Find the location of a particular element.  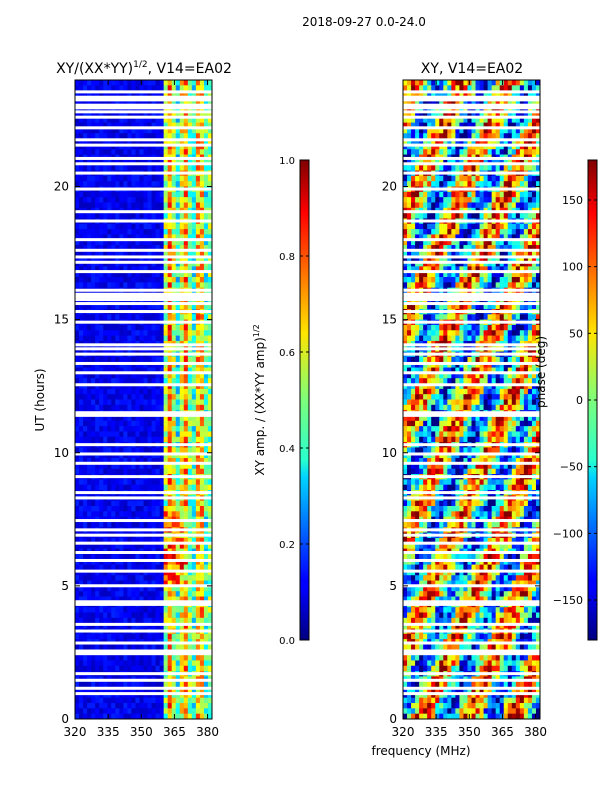

amplitude-chart-title: XY/(XX*YY)1/2, V14=EA02 is located at coordinates (144, 68).